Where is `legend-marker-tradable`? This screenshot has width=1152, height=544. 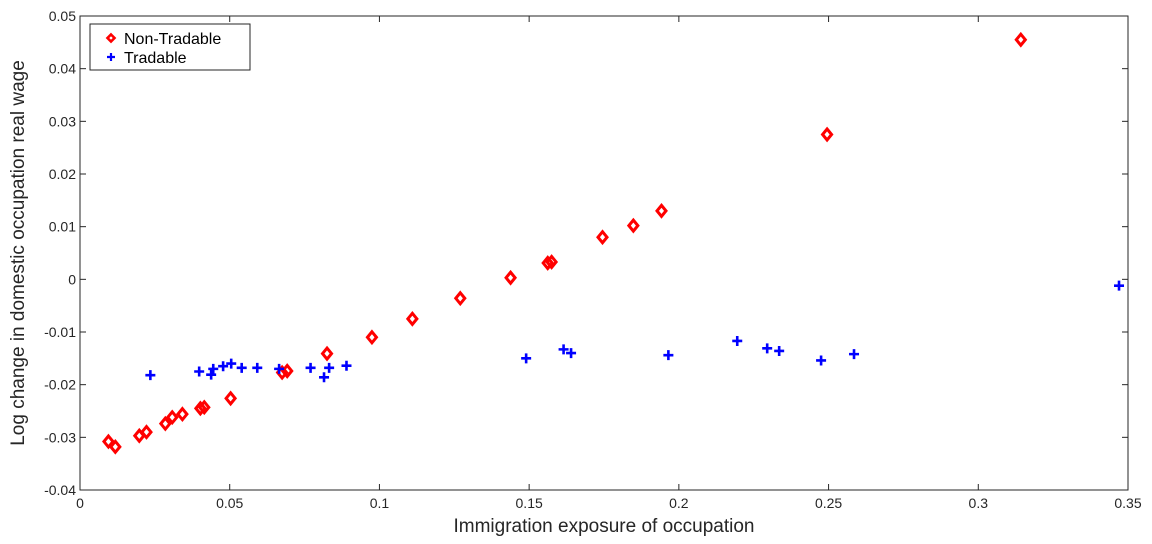
legend-marker-tradable is located at coordinates (111, 57).